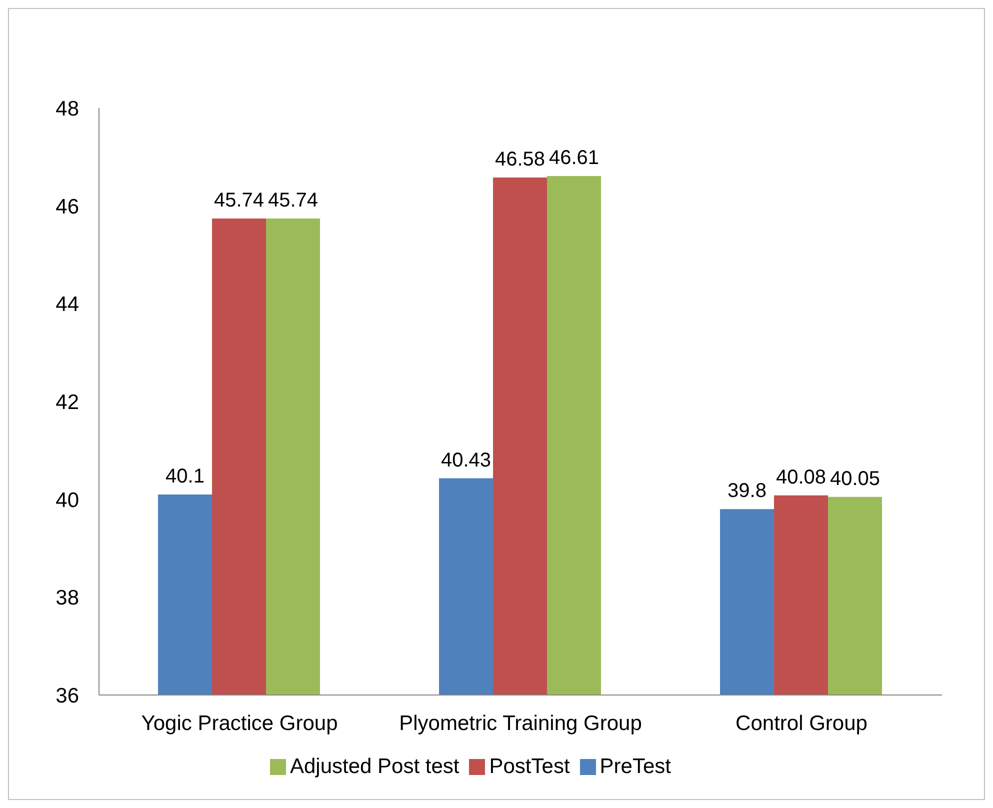 This screenshot has height=808, width=993. I want to click on x-tick-label: Control Group, so click(802, 723).